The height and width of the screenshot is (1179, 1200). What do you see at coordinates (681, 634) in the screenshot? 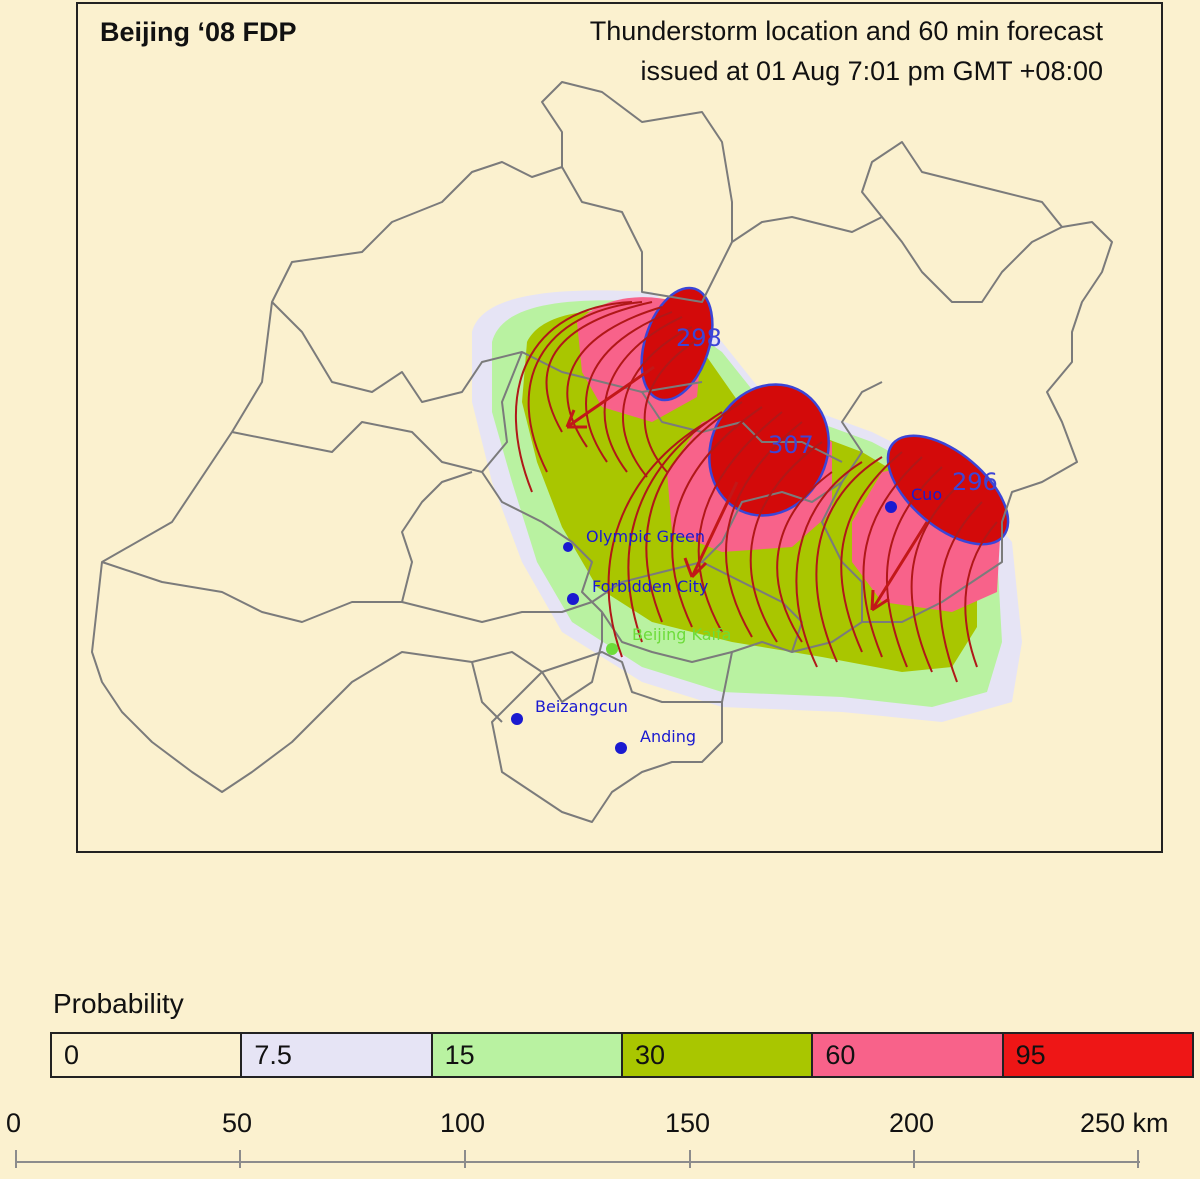
I see `beijing-kaifa-label: Beijing Kaifa` at bounding box center [681, 634].